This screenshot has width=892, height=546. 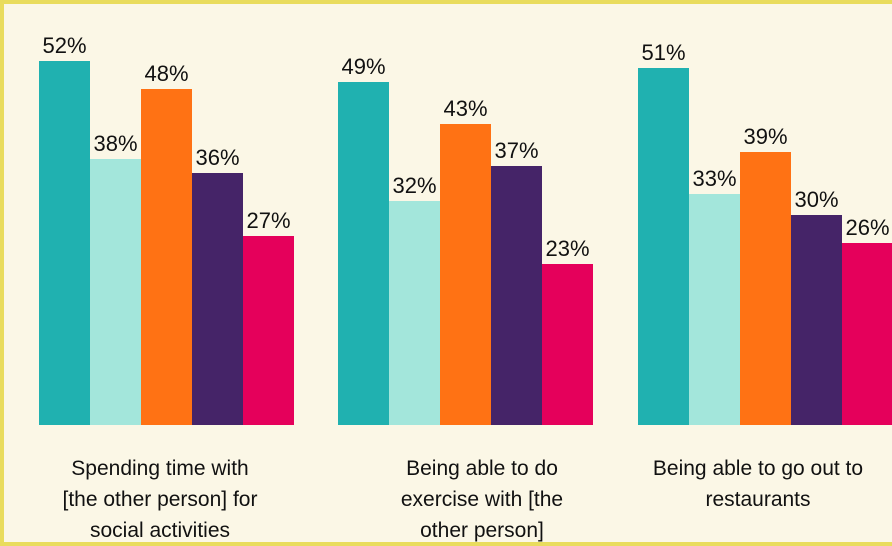 I want to click on bar-value-label: 38%, so click(x=115, y=143).